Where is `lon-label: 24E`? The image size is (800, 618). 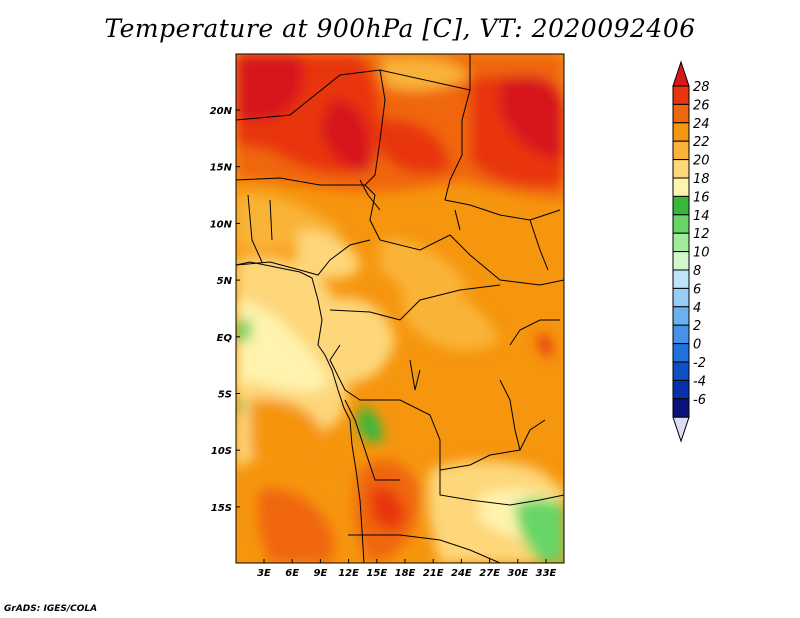 lon-label: 24E is located at coordinates (461, 573).